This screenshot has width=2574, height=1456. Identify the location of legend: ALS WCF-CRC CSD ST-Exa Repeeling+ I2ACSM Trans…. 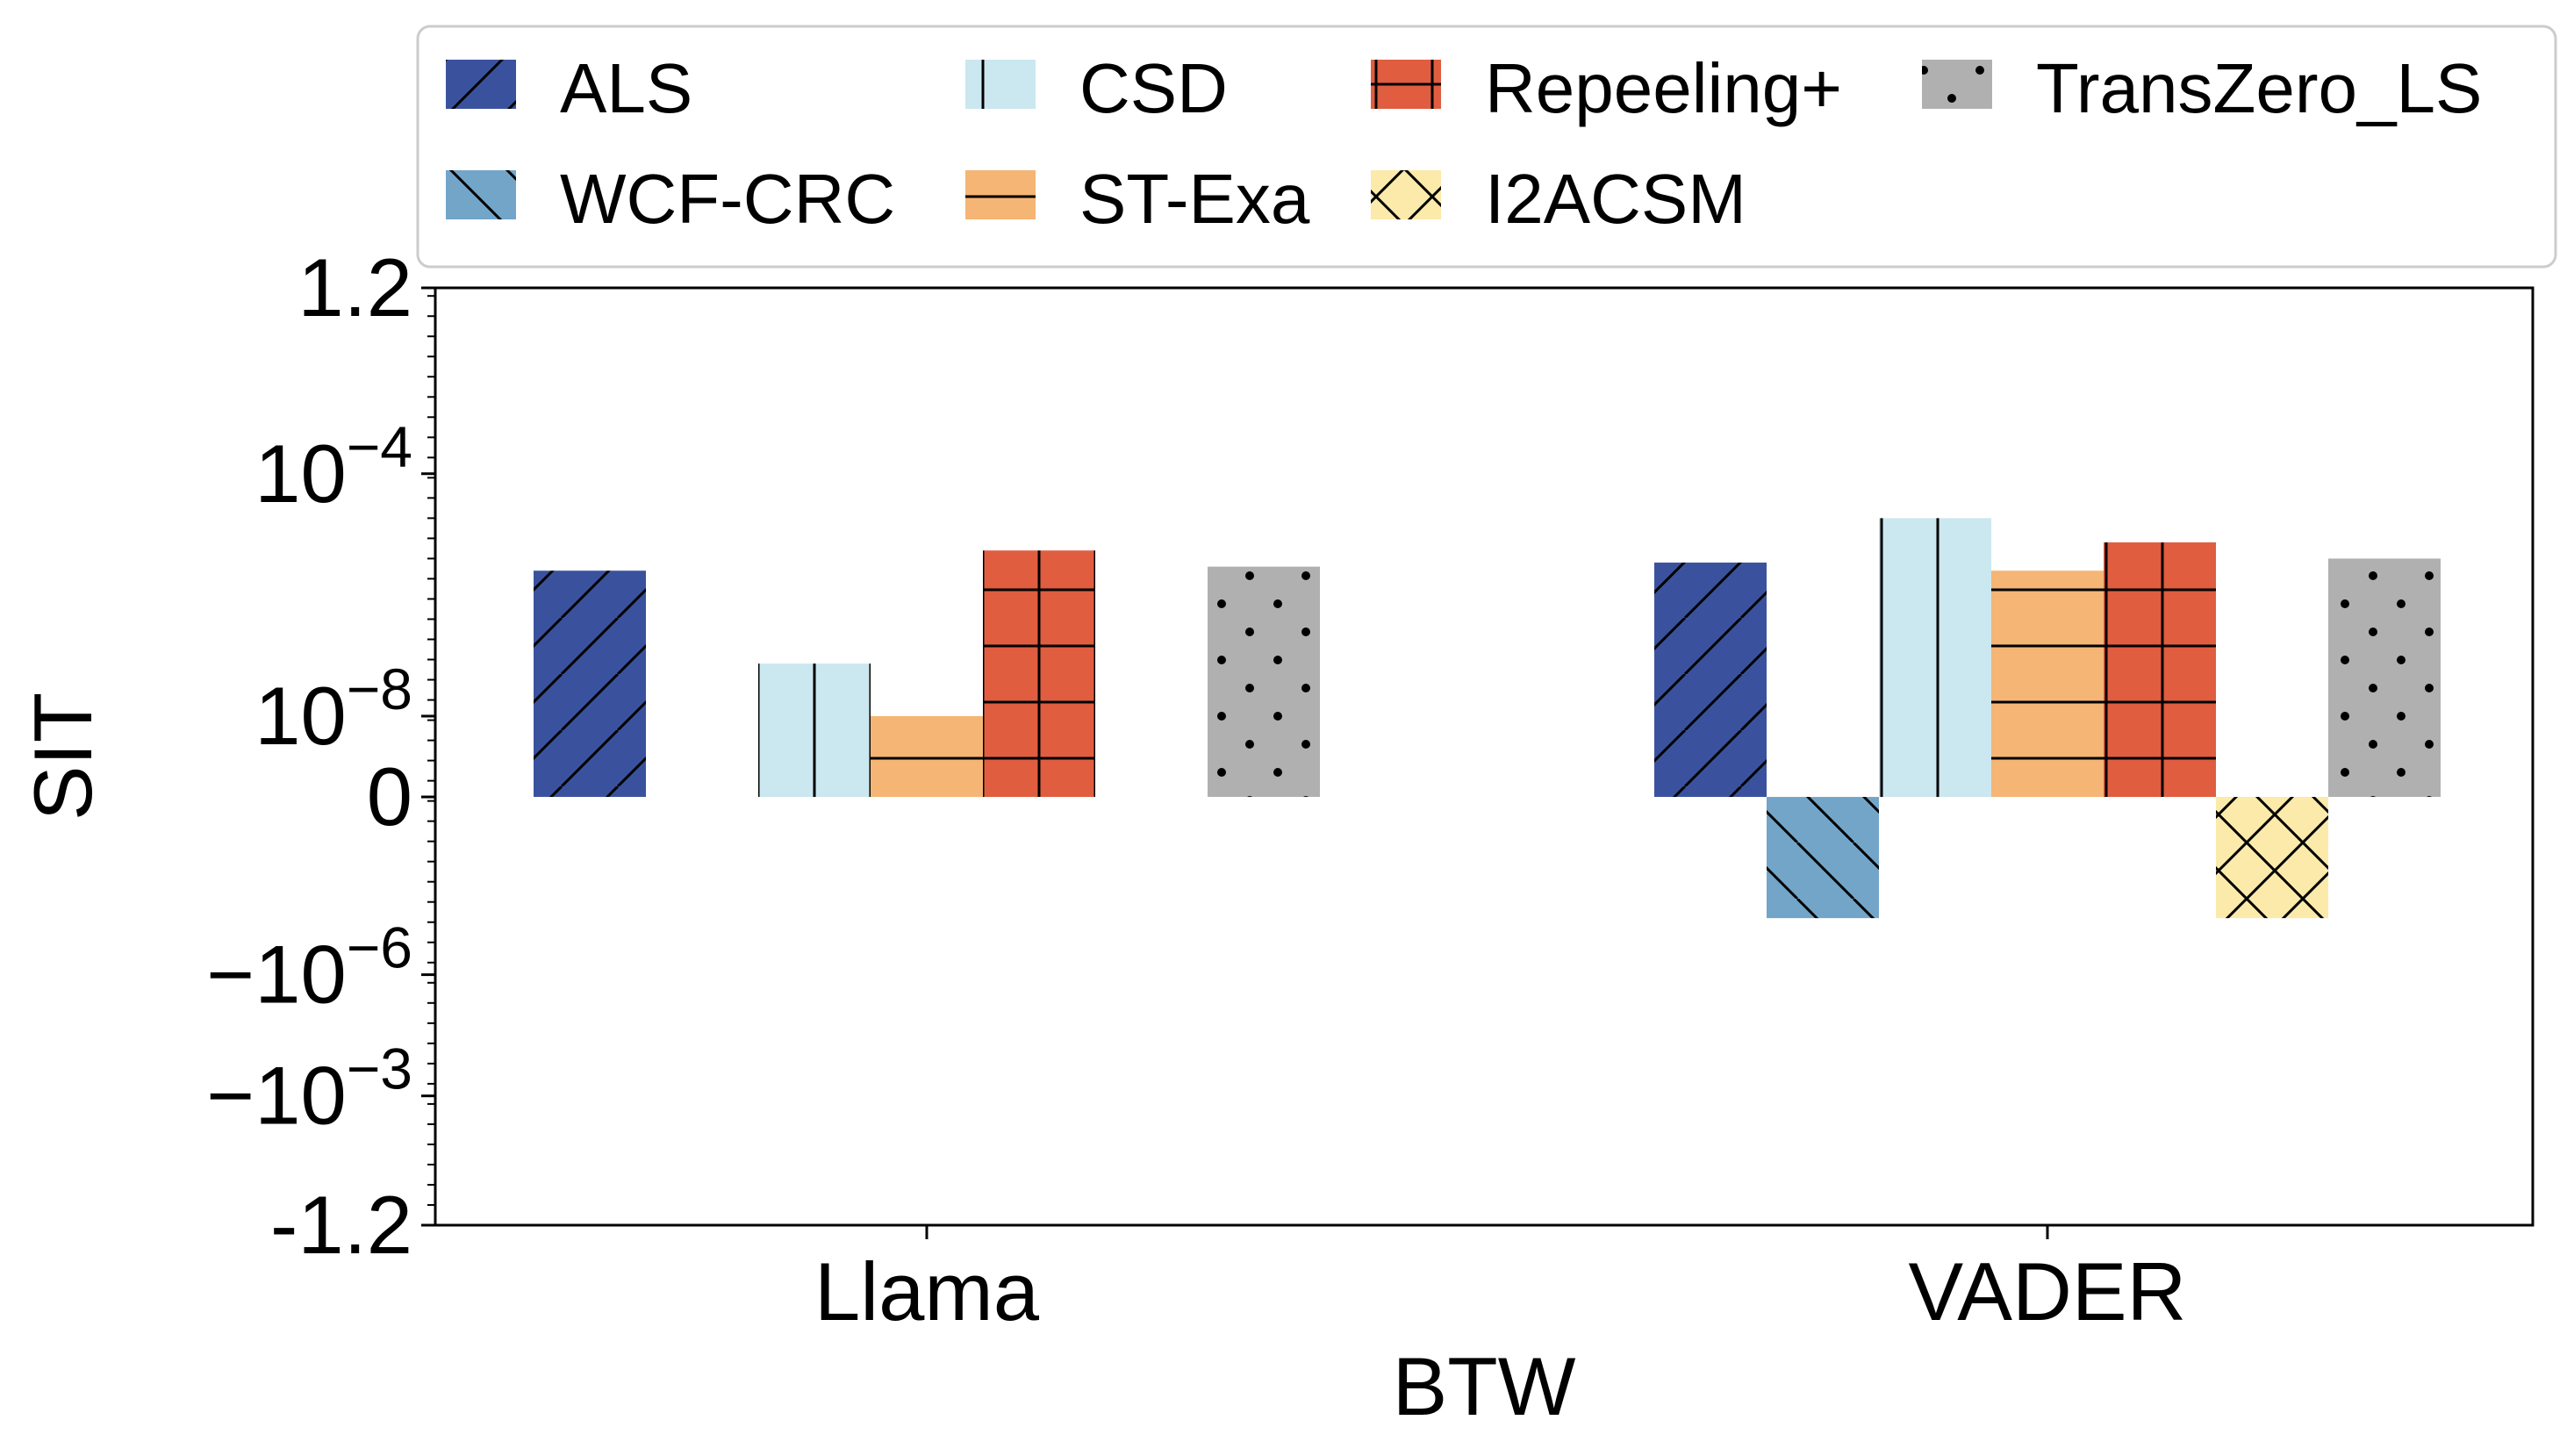
(1486, 147).